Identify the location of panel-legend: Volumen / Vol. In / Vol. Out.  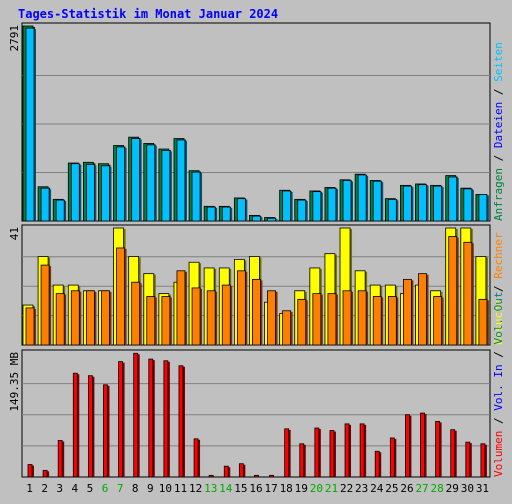
(498, 384).